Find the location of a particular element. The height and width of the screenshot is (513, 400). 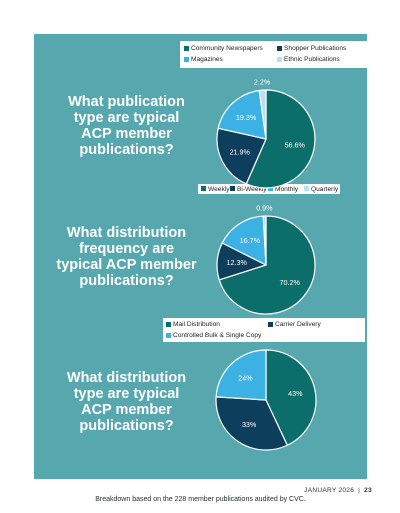

slice-label: 33% is located at coordinates (249, 424).